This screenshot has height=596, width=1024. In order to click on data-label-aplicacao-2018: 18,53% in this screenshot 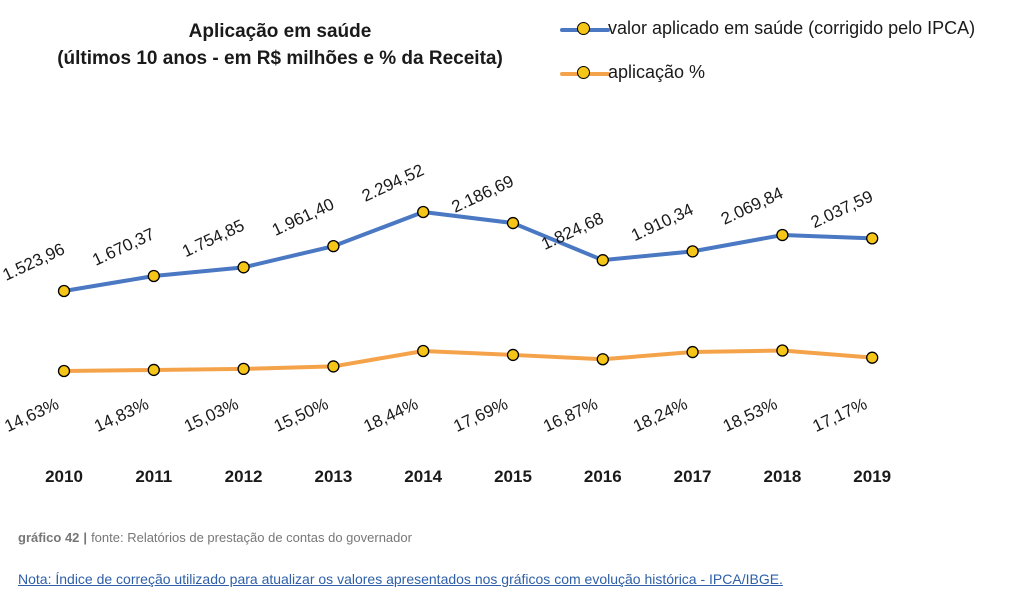, I will do `click(750, 415)`.